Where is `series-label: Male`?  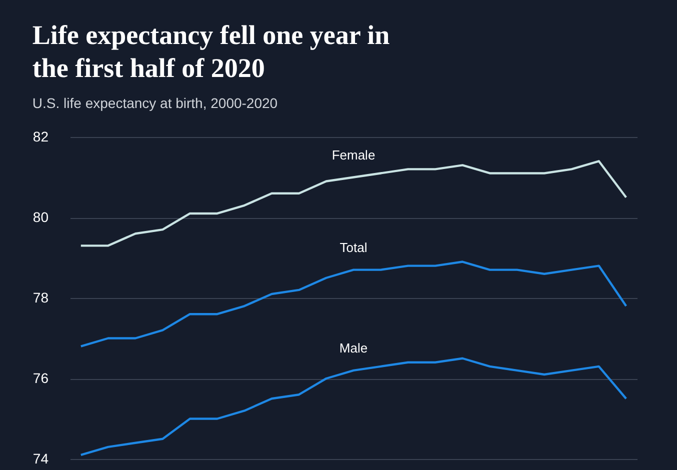 series-label: Male is located at coordinates (353, 348).